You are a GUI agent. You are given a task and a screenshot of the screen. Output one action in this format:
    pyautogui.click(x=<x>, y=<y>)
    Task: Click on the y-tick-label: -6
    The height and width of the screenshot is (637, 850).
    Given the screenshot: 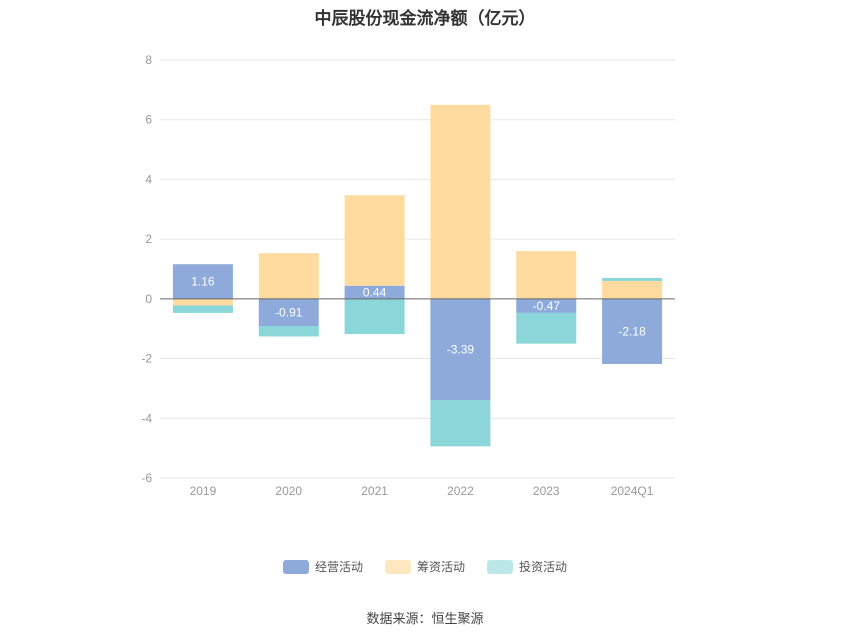 What is the action you would take?
    pyautogui.click(x=146, y=478)
    